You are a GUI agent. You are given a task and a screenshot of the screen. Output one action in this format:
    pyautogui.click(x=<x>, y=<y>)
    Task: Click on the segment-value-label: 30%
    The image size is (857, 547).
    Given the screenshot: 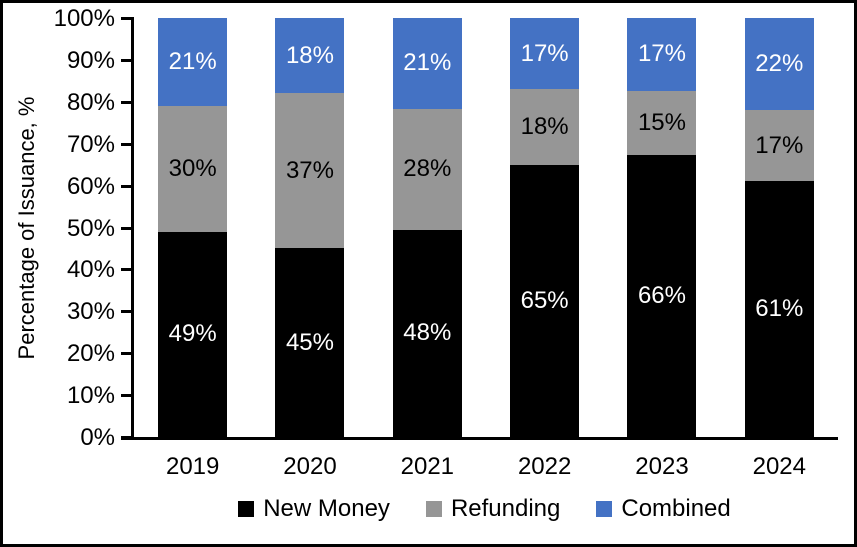 What is the action you would take?
    pyautogui.click(x=192, y=168)
    